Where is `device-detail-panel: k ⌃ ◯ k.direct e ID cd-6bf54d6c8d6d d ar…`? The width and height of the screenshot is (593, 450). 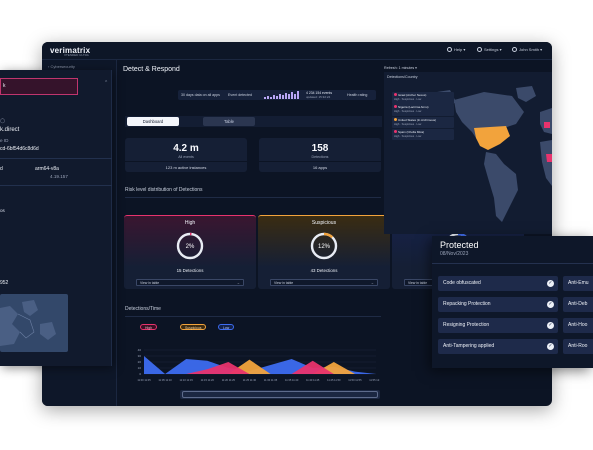
device-detail-panel: k ⌃ ◯ k.direct e ID cd-6bf54d6c8d6d d ar… is located at coordinates (56, 218).